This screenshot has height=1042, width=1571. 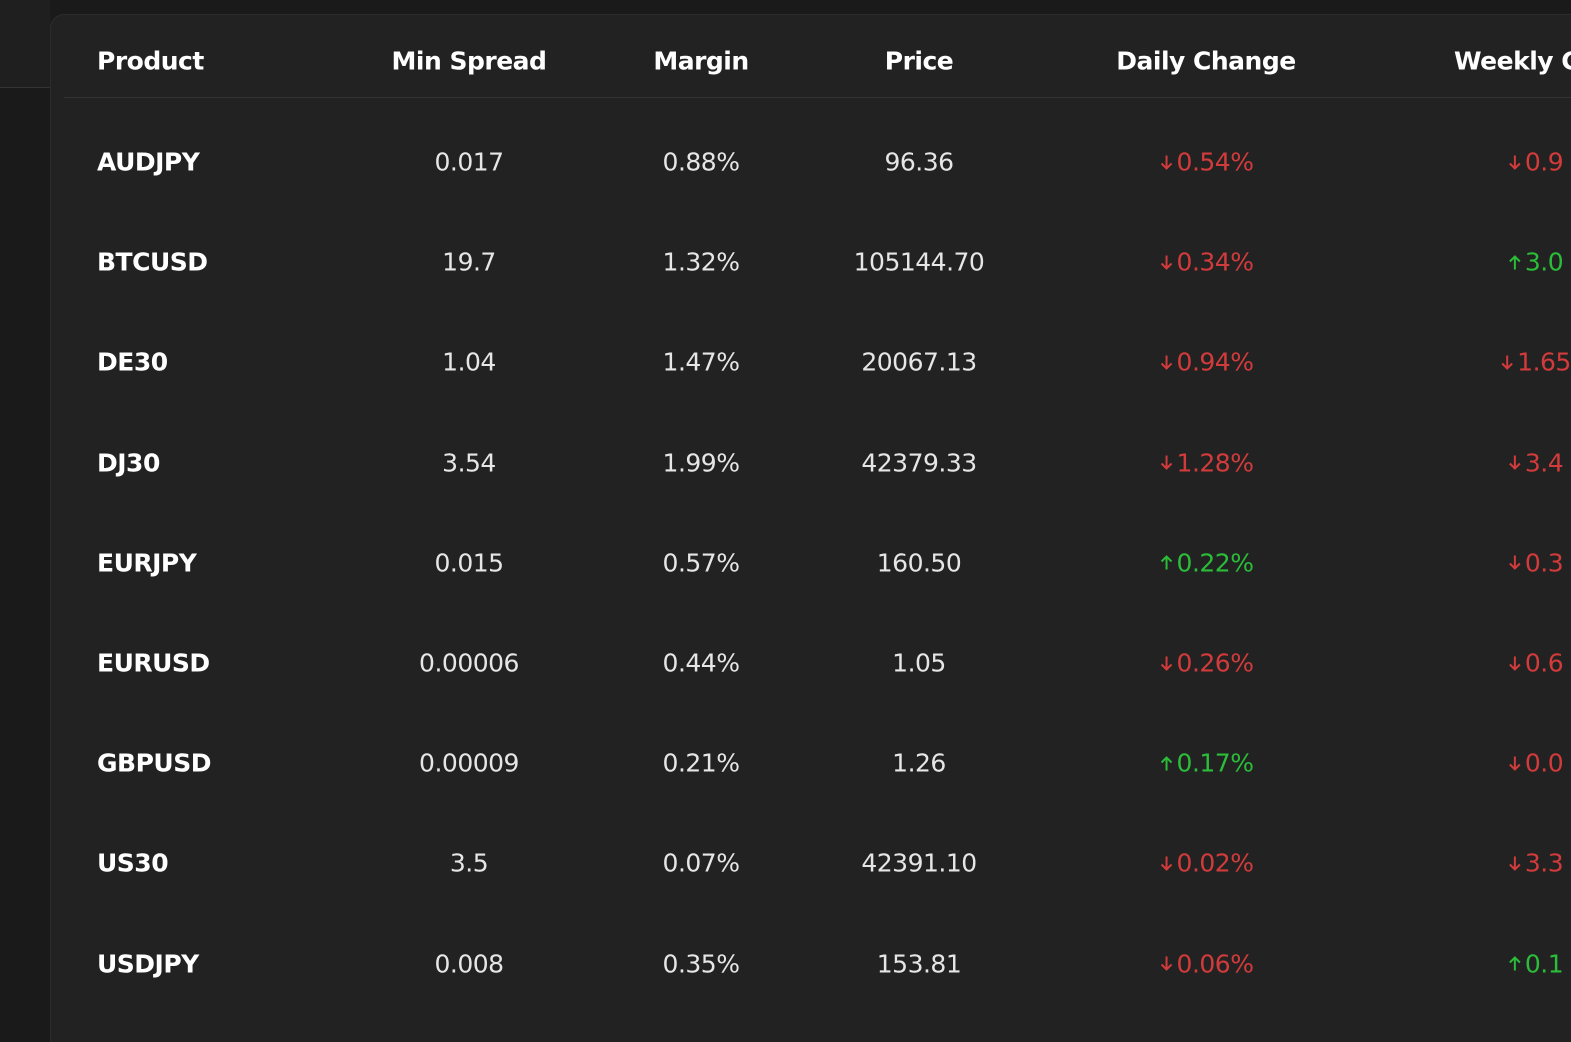 I want to click on column-header: Margin, so click(x=701, y=61).